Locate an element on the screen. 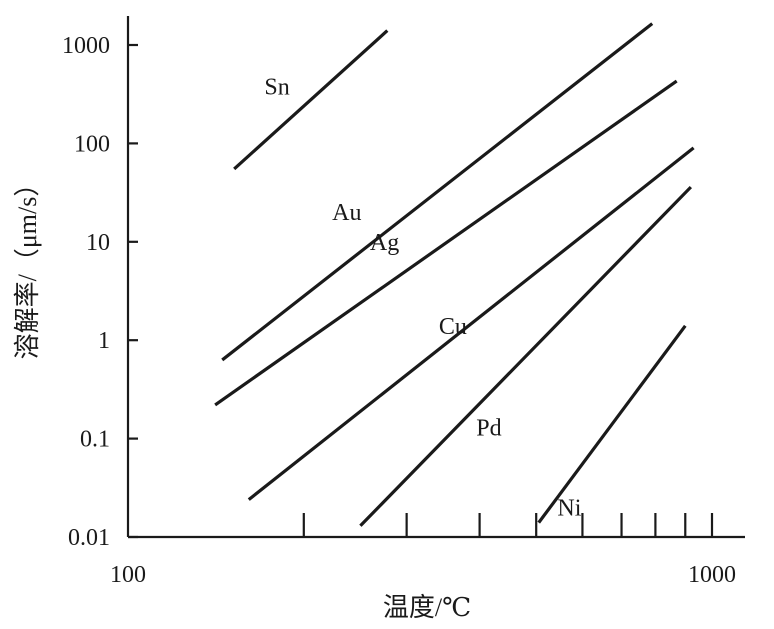 The height and width of the screenshot is (629, 774). y-tick-label: 100 is located at coordinates (92, 144).